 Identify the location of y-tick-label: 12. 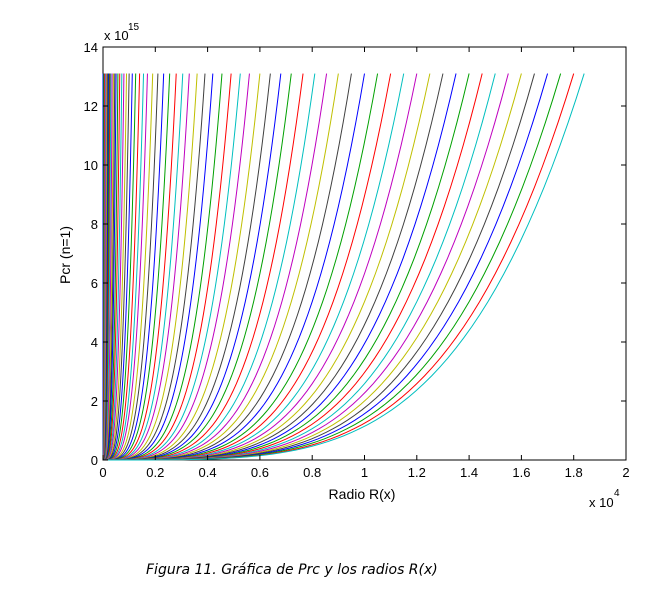
(91, 106).